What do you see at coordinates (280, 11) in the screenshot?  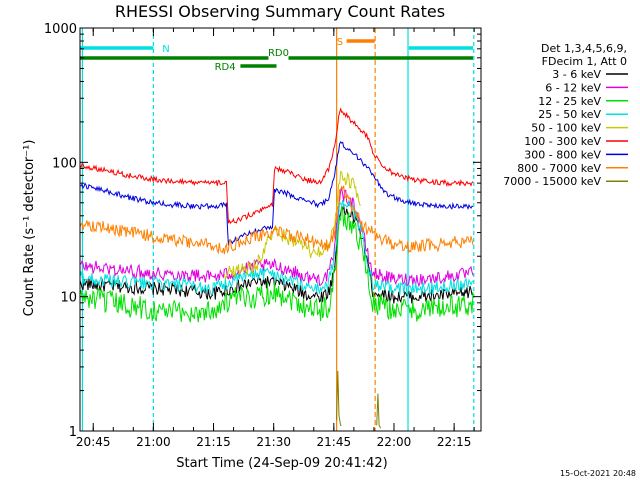 I see `chart-title: RHESSI Observing Summary Count Rates` at bounding box center [280, 11].